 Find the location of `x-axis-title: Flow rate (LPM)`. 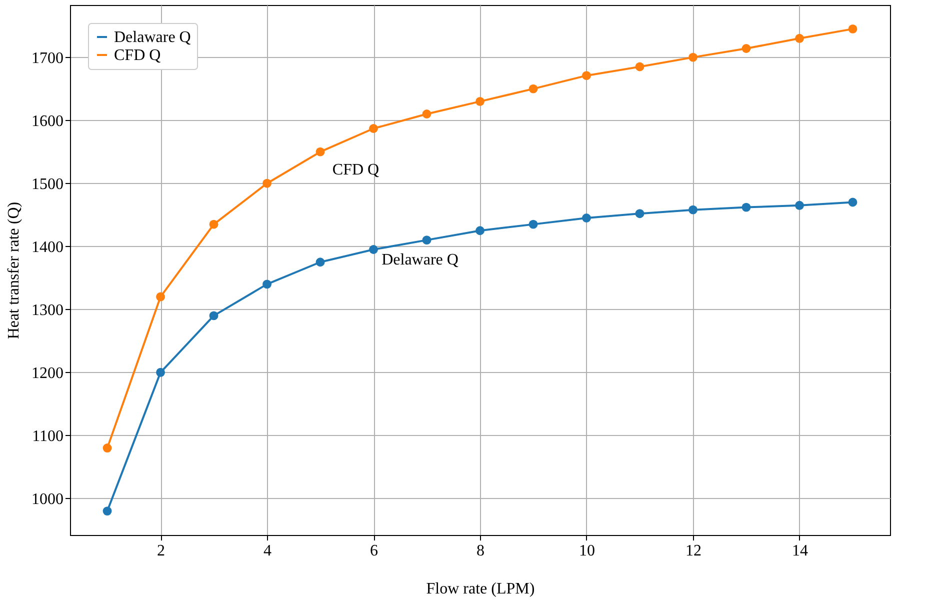

x-axis-title: Flow rate (LPM) is located at coordinates (480, 589).